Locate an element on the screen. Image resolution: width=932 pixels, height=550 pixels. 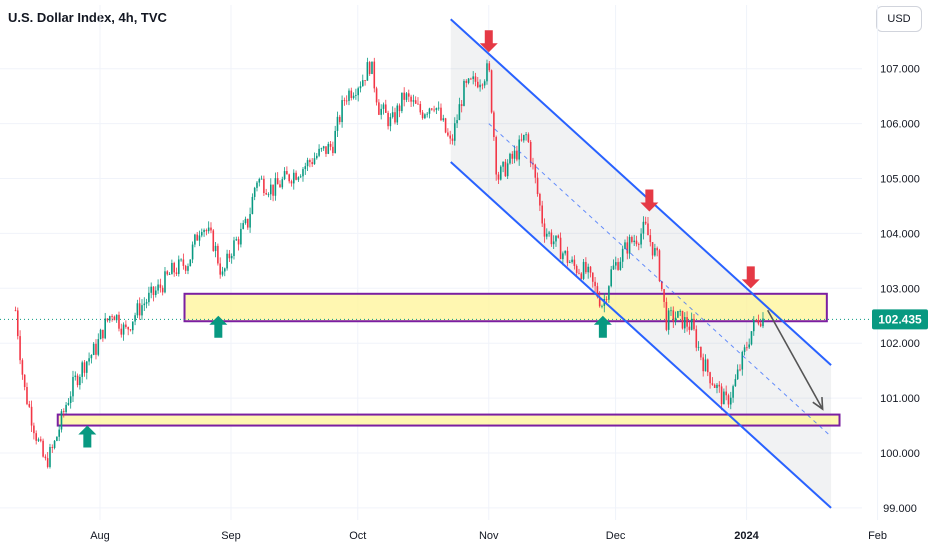
x-tick-label: Sep is located at coordinates (231, 536).